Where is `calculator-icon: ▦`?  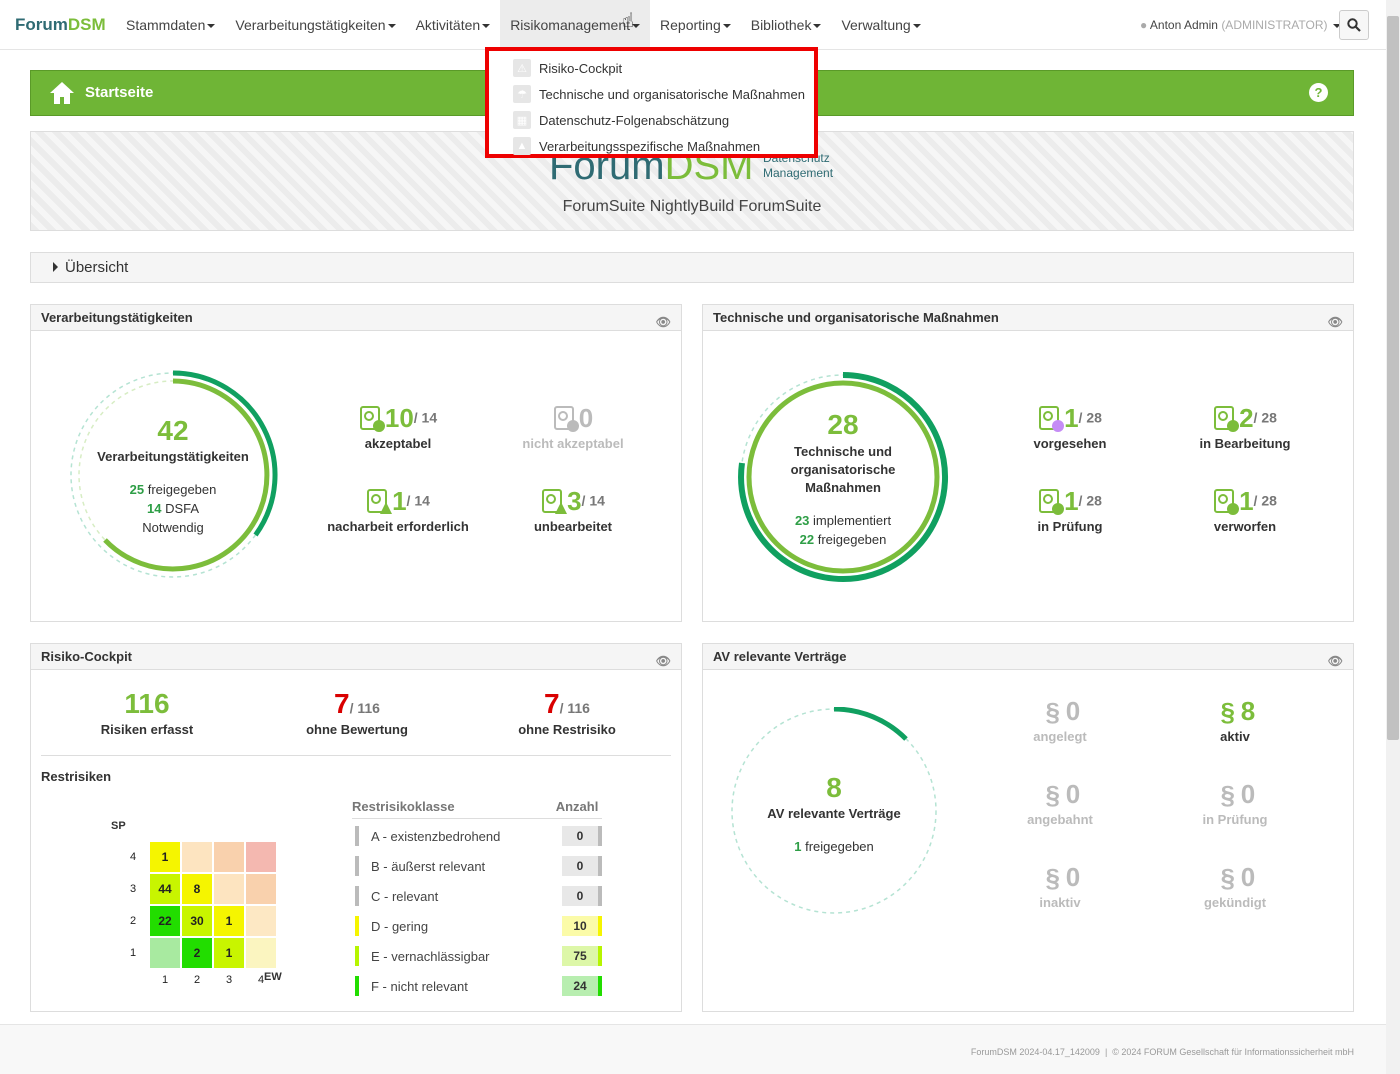 calculator-icon: ▦ is located at coordinates (522, 120).